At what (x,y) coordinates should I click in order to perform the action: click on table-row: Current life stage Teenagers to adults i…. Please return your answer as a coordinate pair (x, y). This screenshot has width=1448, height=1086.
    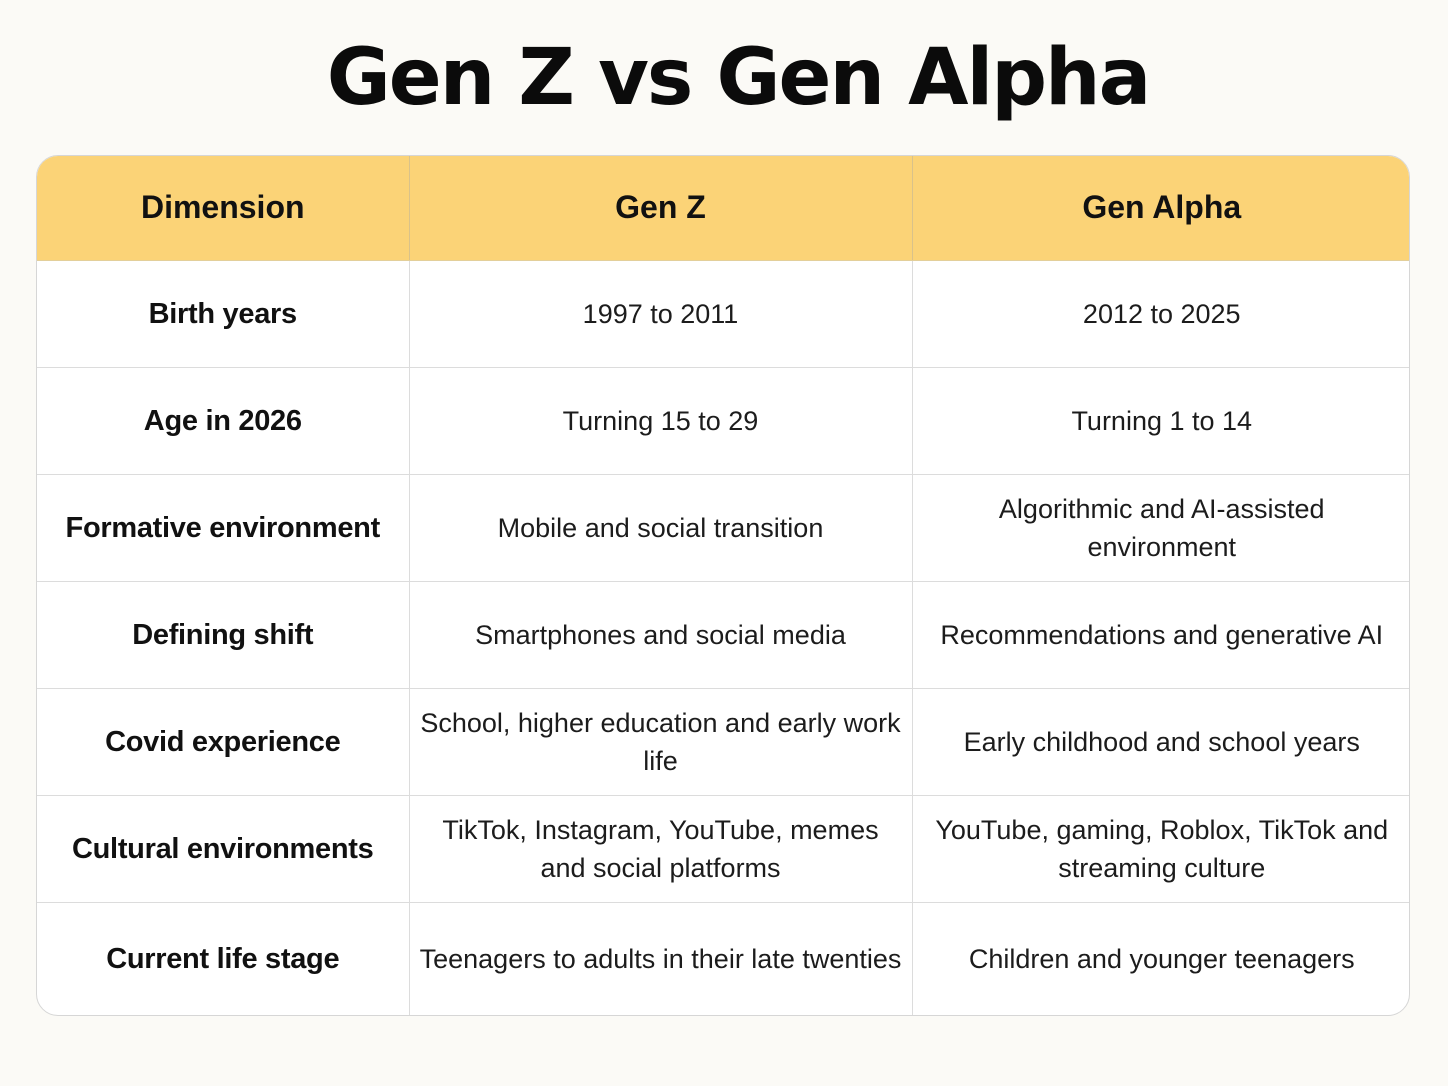
    Looking at the image, I should click on (723, 958).